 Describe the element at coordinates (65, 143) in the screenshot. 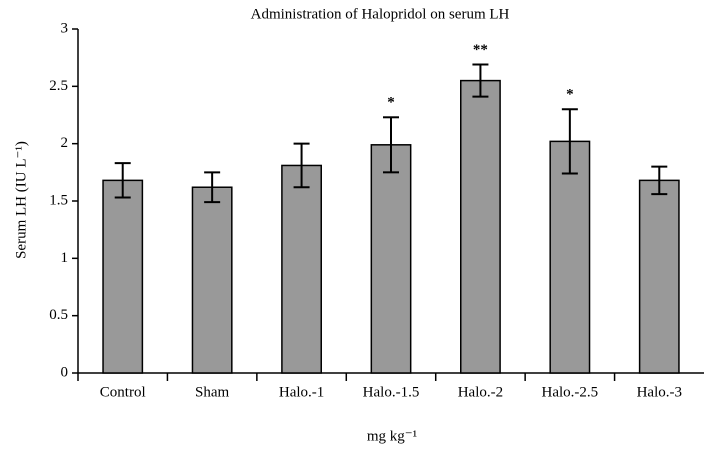

I see `y-tick-label: 2` at that location.